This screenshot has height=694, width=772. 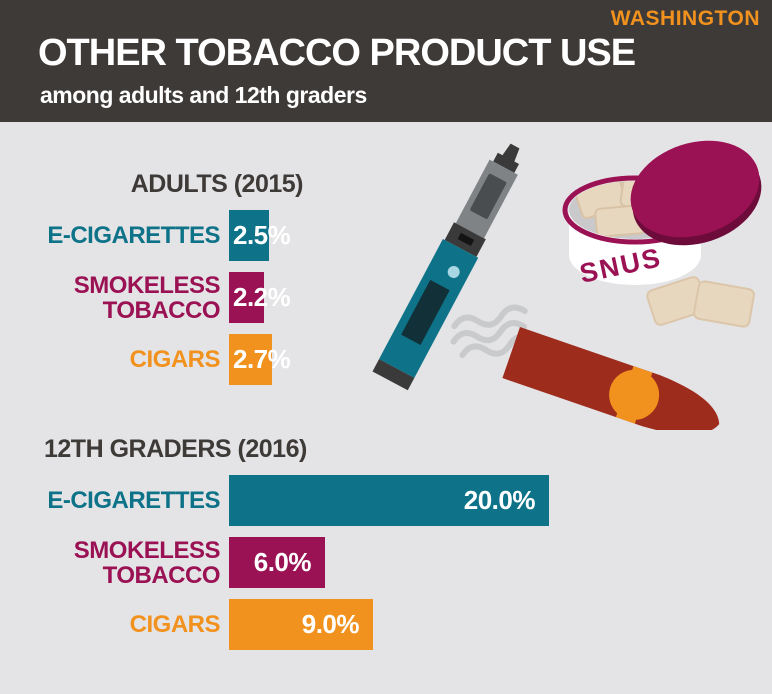 What do you see at coordinates (330, 624) in the screenshot?
I see `bar-value-graders-cigars: 9.0%` at bounding box center [330, 624].